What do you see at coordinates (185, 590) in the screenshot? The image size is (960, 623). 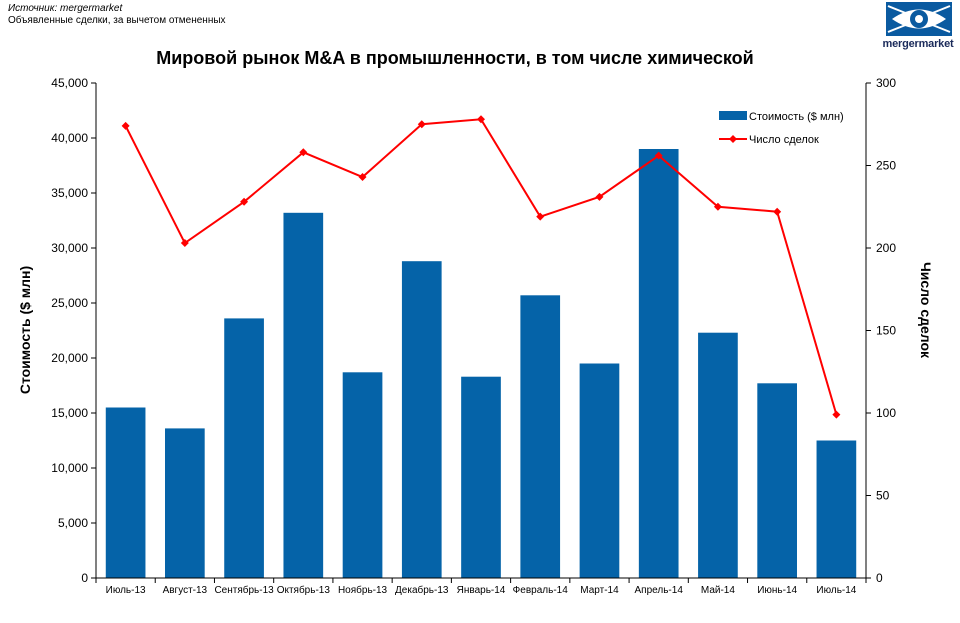 I see `x-tick-label: Август-13` at bounding box center [185, 590].